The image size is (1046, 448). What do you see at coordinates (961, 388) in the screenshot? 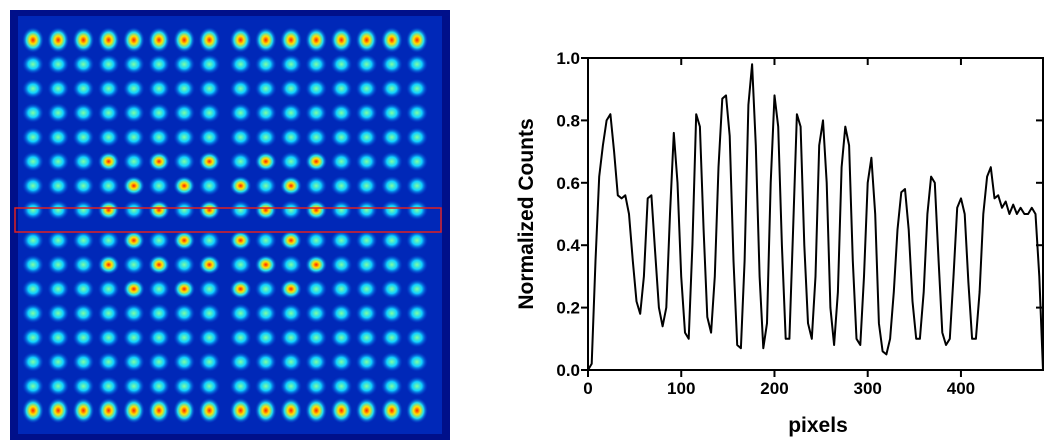
I see `x-tick-label: 400` at bounding box center [961, 388].